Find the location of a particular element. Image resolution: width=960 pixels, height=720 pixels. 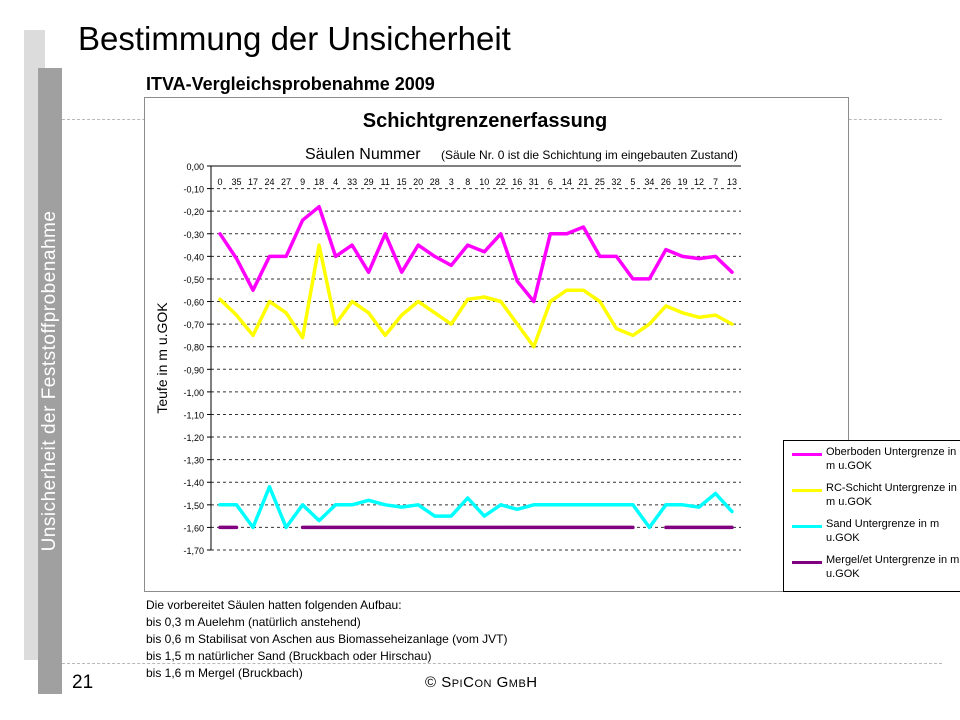

x-axis-title: Säulen Nummer is located at coordinates (363, 154).